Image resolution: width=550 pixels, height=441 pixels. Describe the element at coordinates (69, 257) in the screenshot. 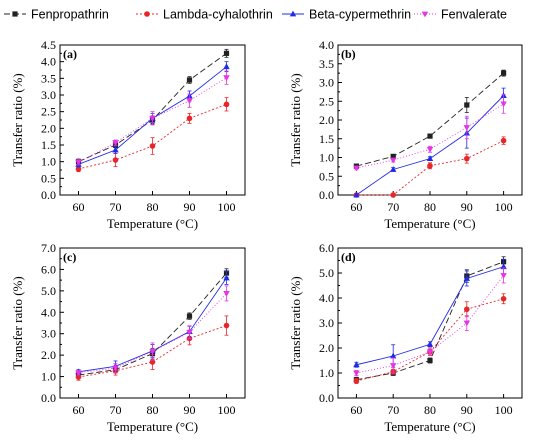

I see `panel-label: (c)` at that location.